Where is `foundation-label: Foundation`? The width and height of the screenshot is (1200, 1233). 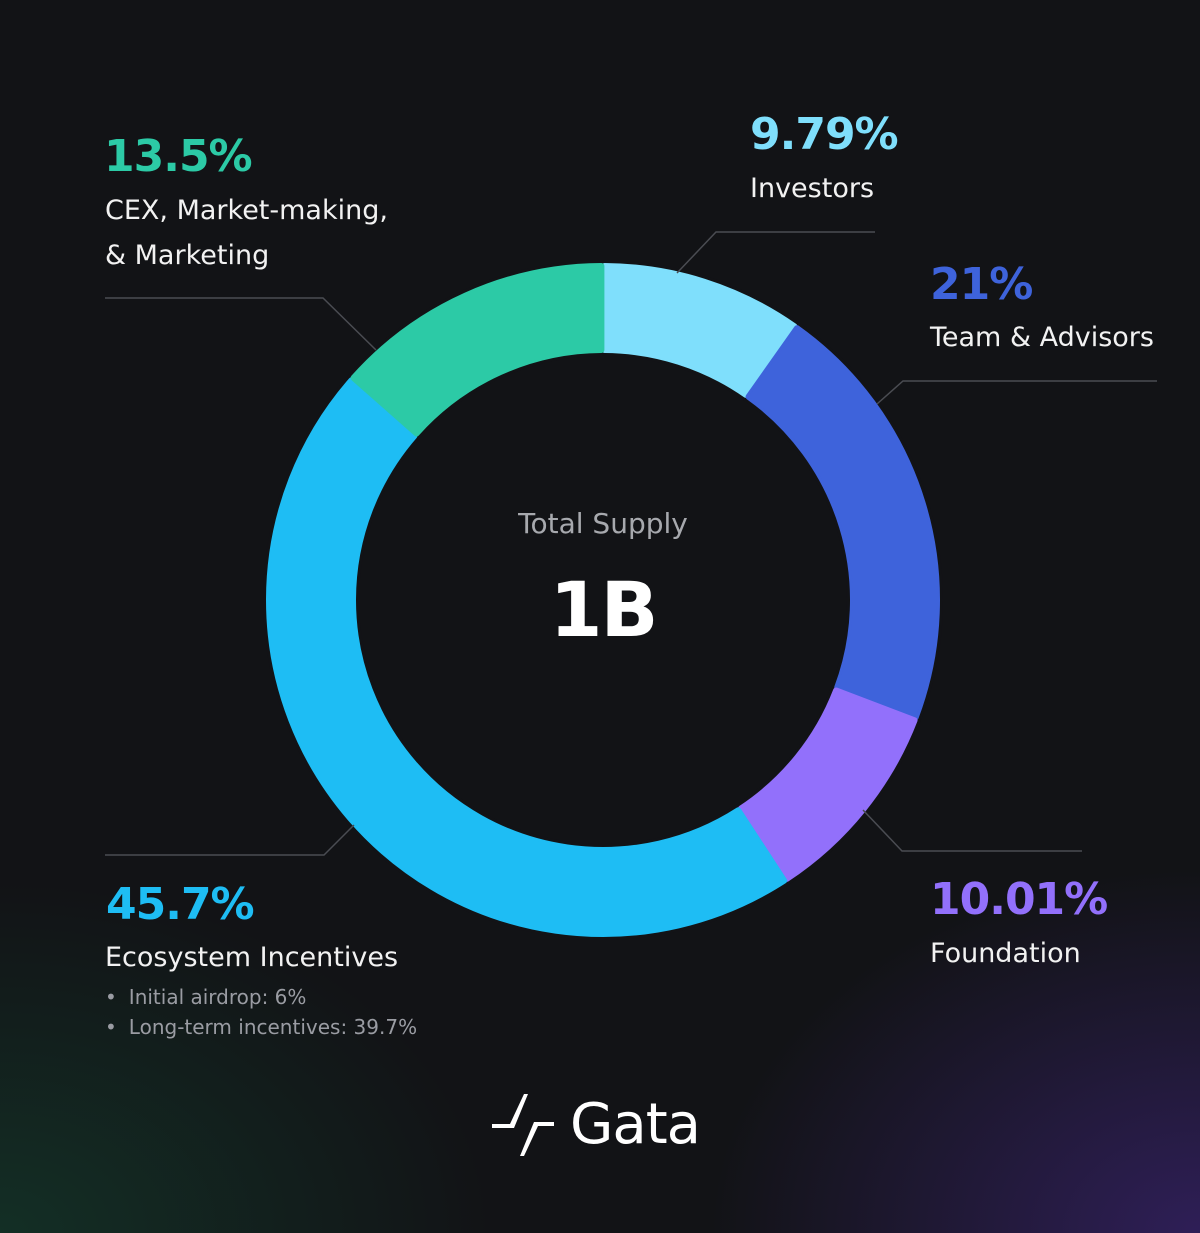 foundation-label: Foundation is located at coordinates (1005, 953).